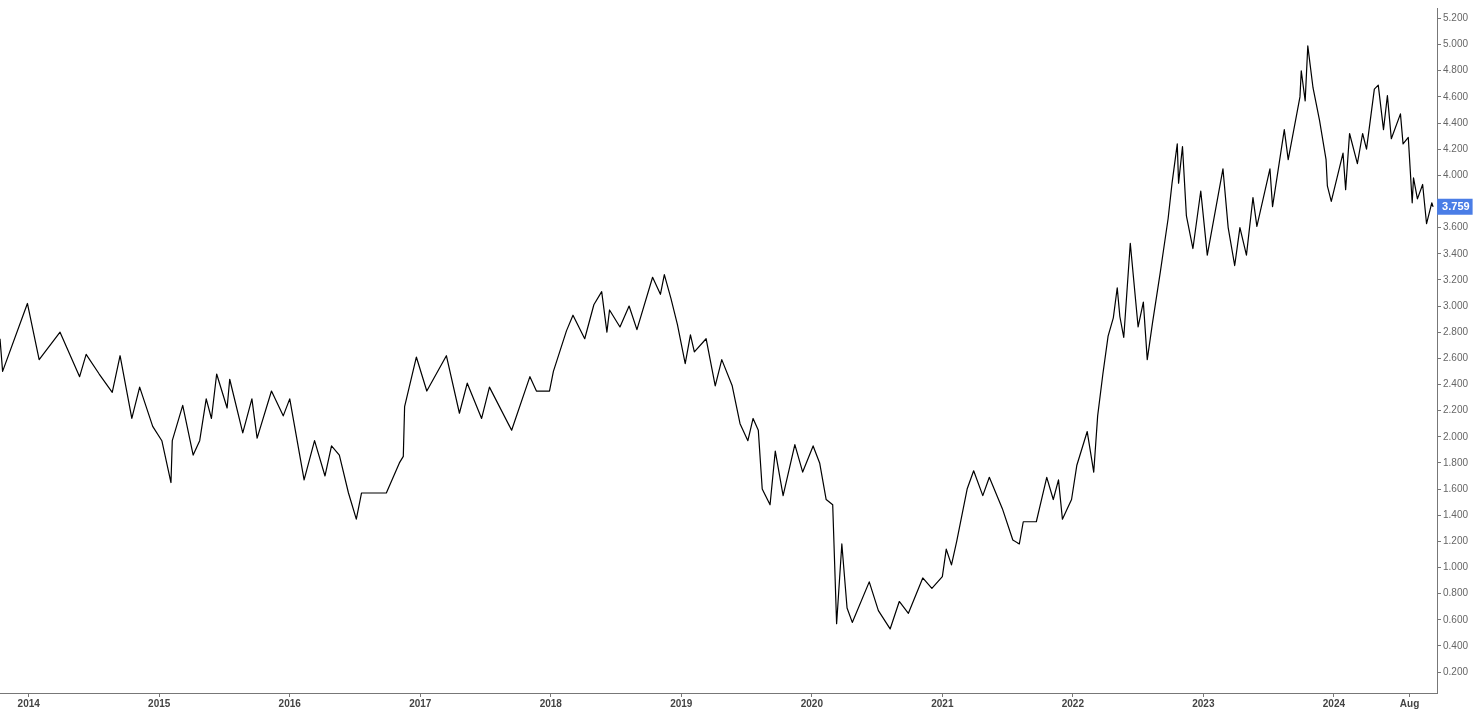 Image resolution: width=1473 pixels, height=713 pixels. What do you see at coordinates (812, 703) in the screenshot?
I see `x-tick-label: 2020` at bounding box center [812, 703].